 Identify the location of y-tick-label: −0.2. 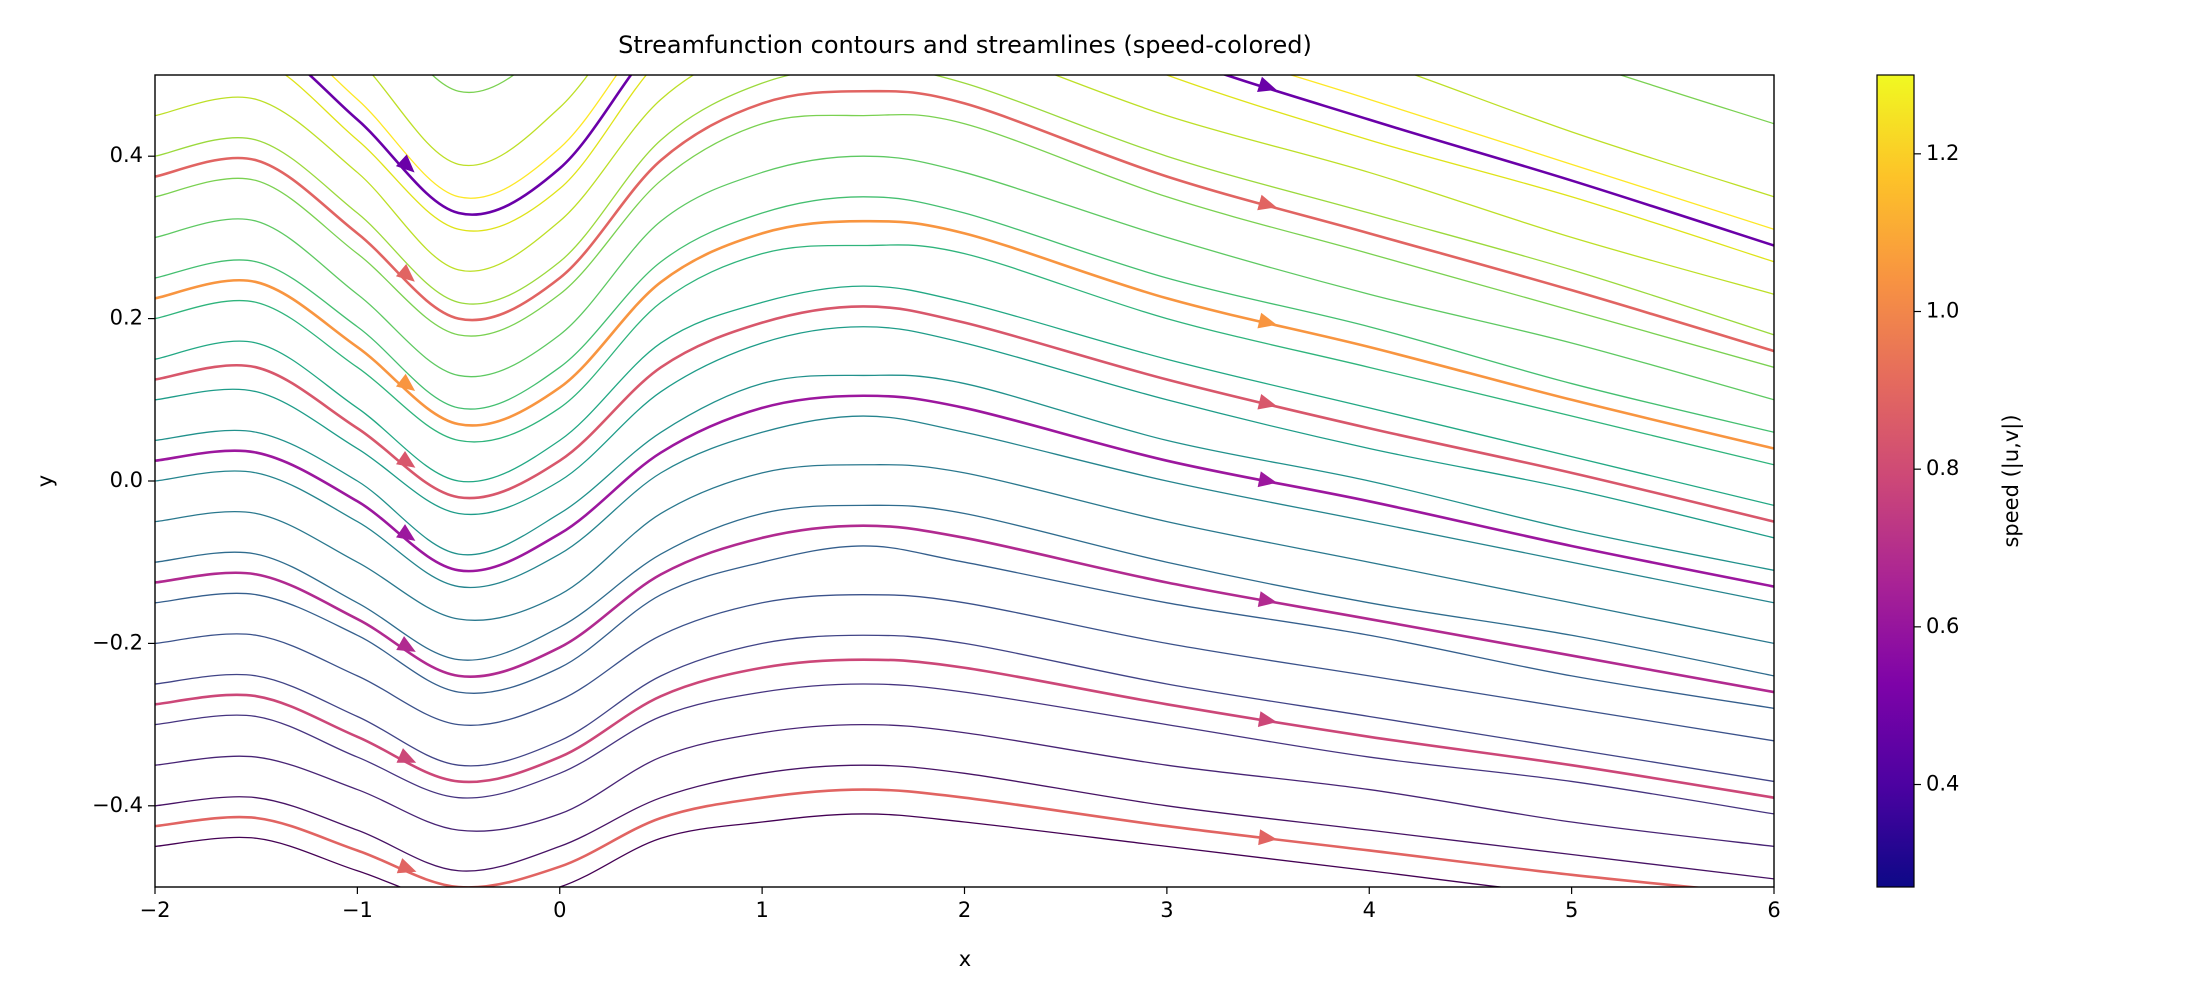
(117, 642).